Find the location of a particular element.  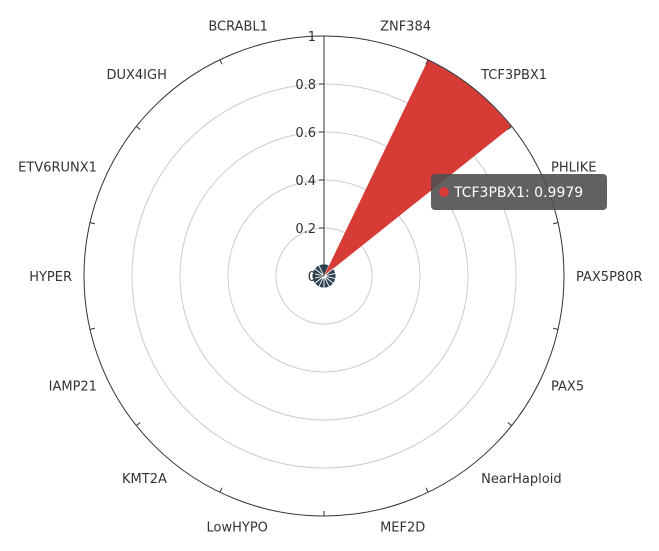

tooltip-label: TCF3PBX1: 0.9979 is located at coordinates (518, 193).